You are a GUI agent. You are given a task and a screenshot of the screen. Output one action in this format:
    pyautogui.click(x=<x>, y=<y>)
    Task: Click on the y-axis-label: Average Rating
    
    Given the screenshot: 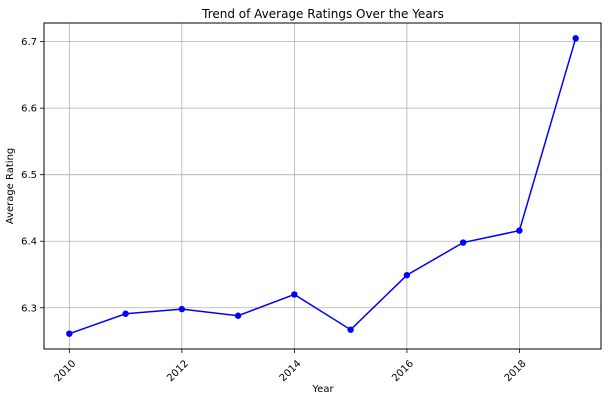 What is the action you would take?
    pyautogui.click(x=10, y=186)
    